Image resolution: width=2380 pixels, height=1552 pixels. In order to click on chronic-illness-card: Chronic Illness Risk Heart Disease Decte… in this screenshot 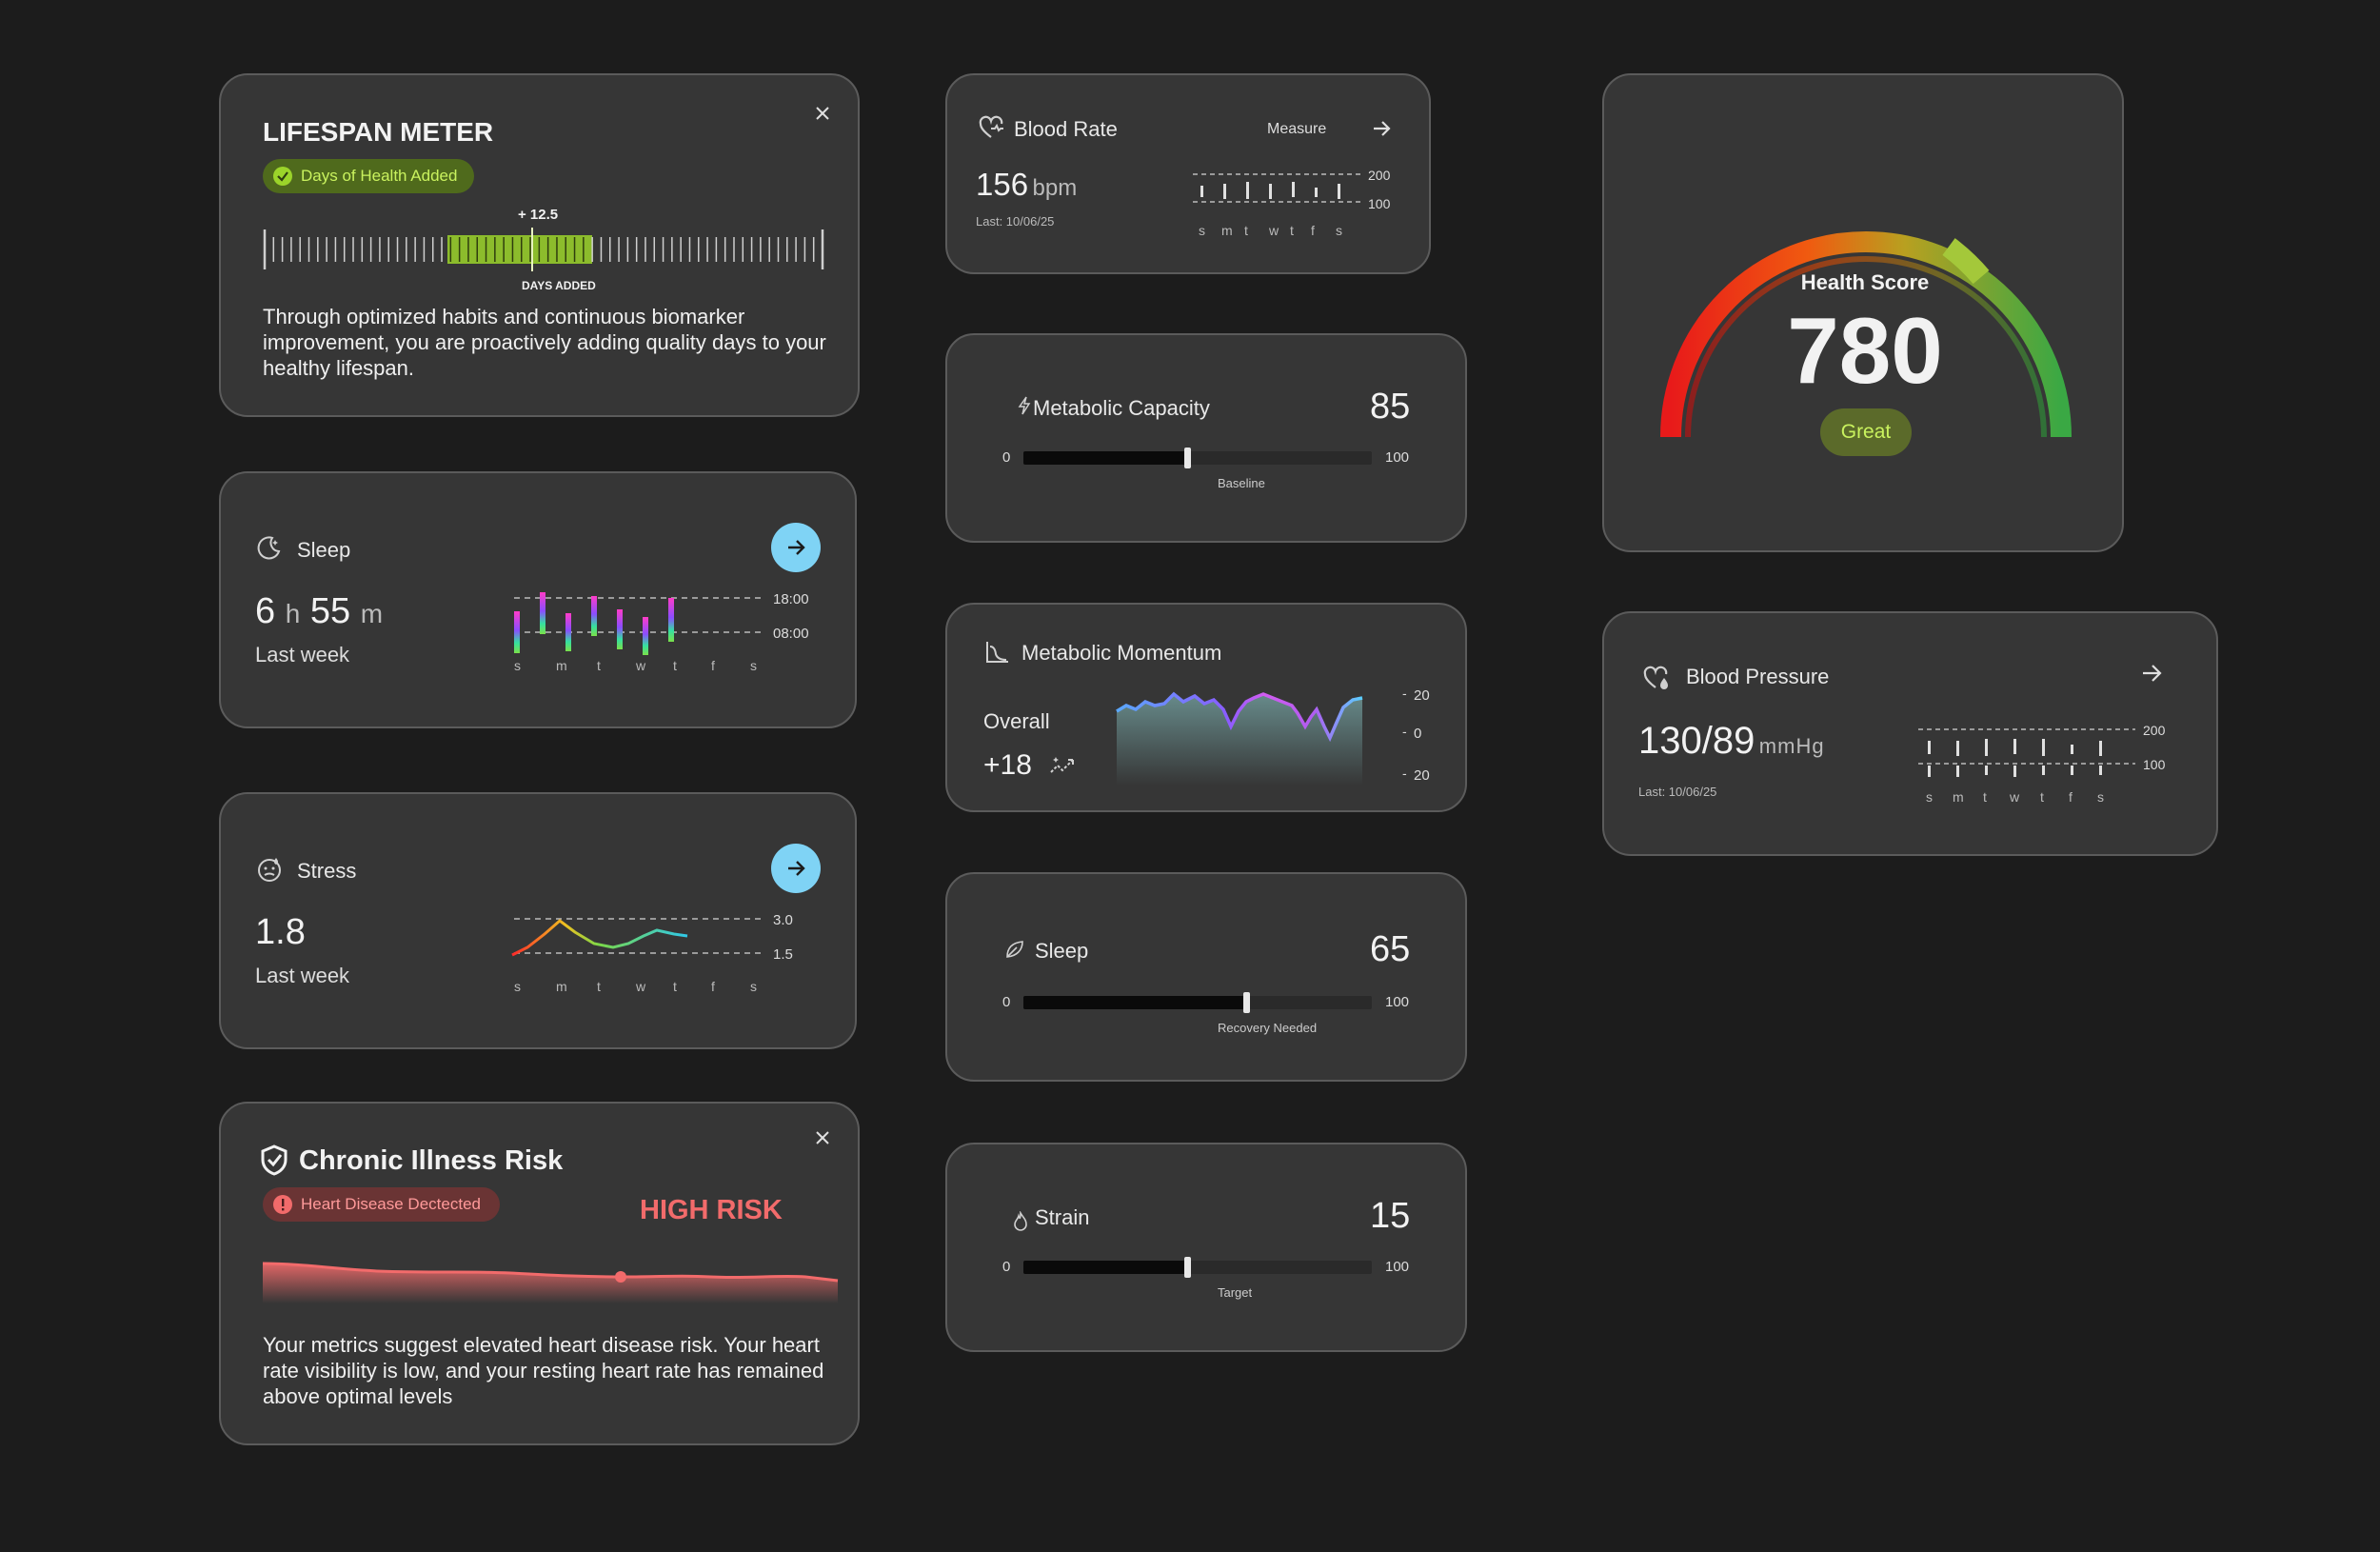, I will do `click(539, 1274)`.